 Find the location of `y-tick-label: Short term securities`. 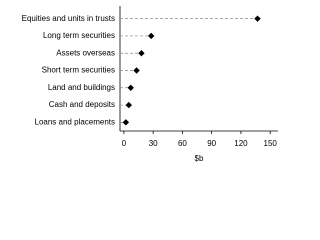

y-tick-label: Short term securities is located at coordinates (78, 70).